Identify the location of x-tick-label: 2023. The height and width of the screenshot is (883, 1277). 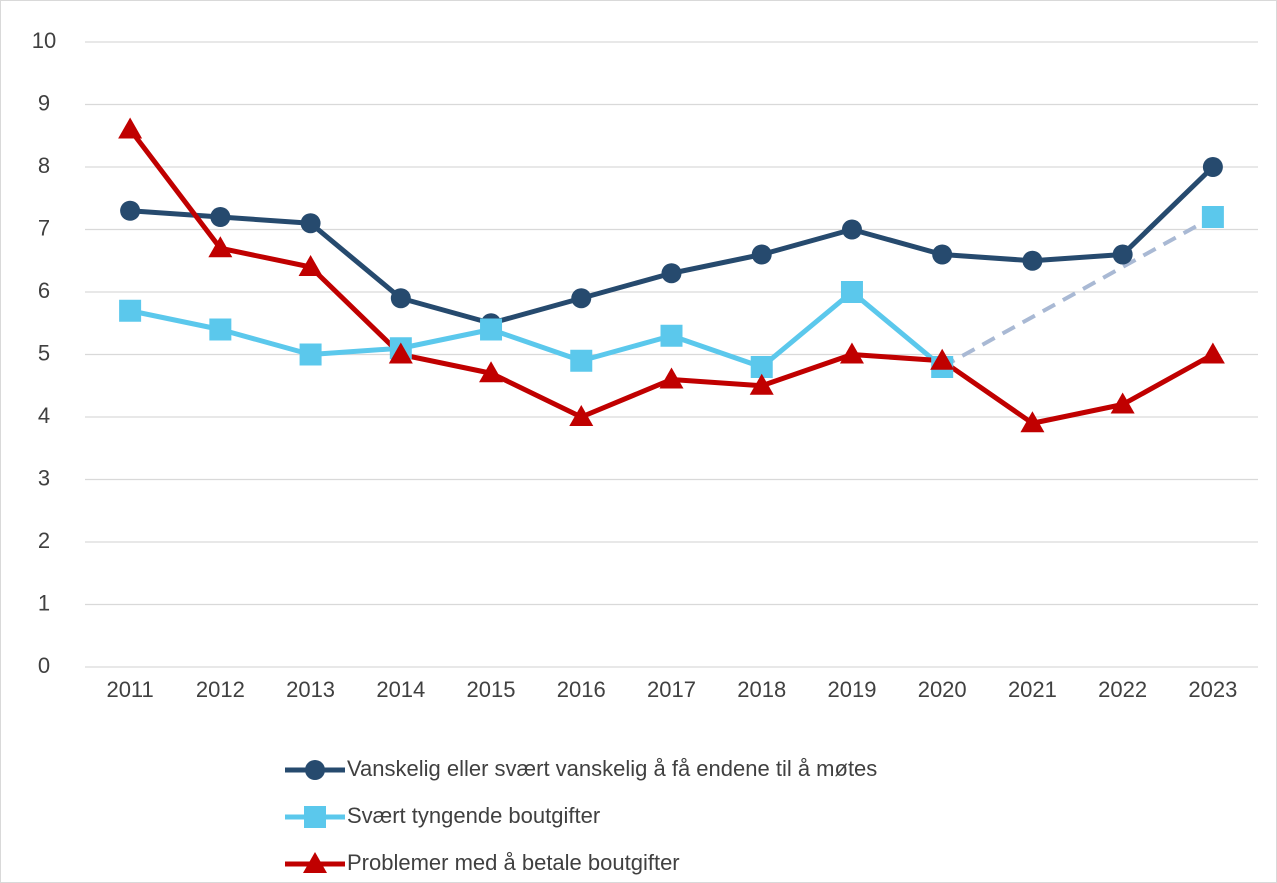
(1212, 689).